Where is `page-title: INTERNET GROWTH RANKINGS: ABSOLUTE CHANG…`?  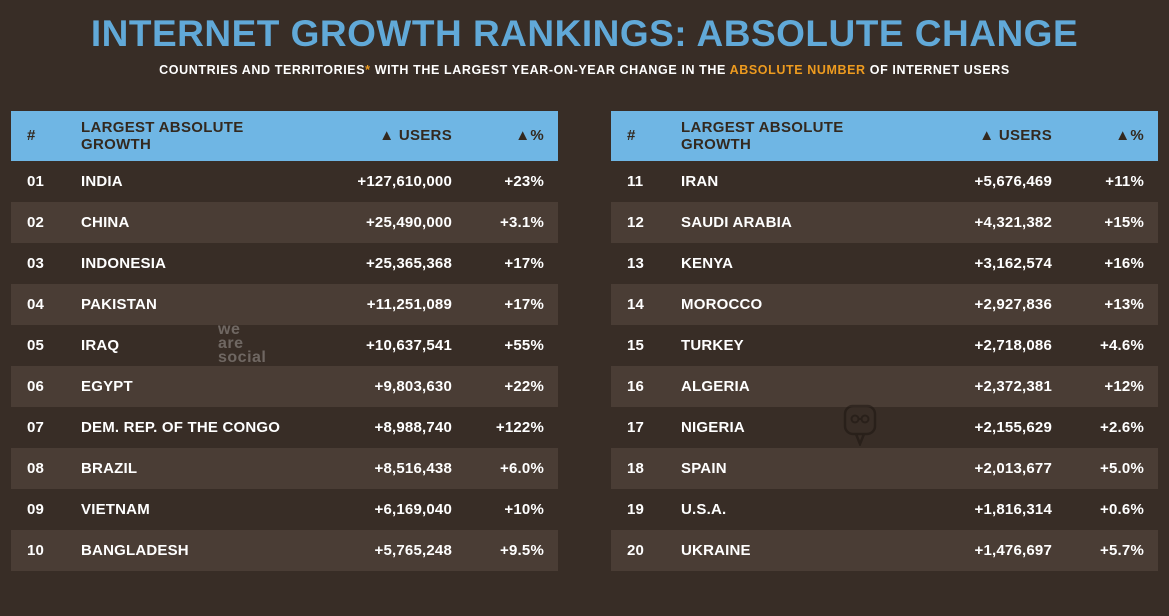
page-title: INTERNET GROWTH RANKINGS: ABSOLUTE CHANG… is located at coordinates (584, 33).